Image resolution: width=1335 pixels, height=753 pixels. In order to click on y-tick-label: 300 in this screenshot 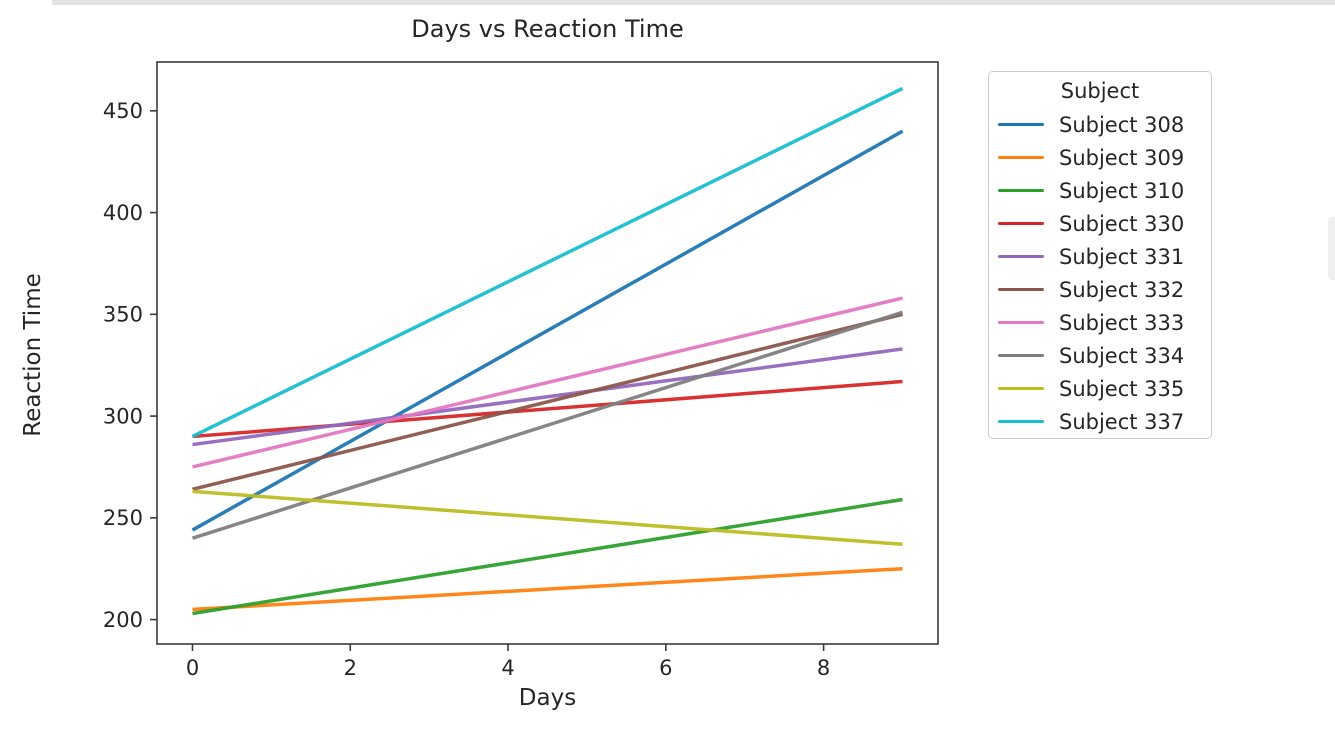, I will do `click(123, 416)`.